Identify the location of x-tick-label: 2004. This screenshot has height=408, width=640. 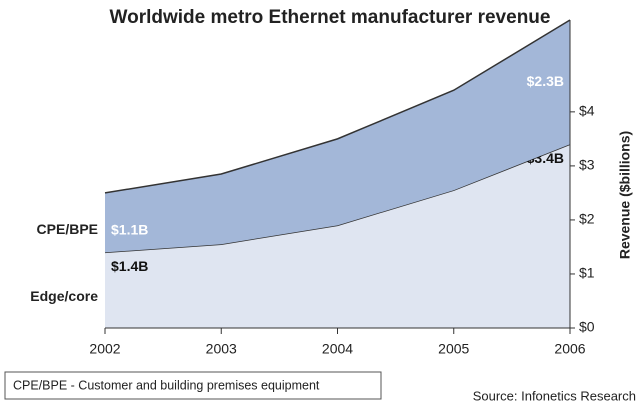
(337, 349).